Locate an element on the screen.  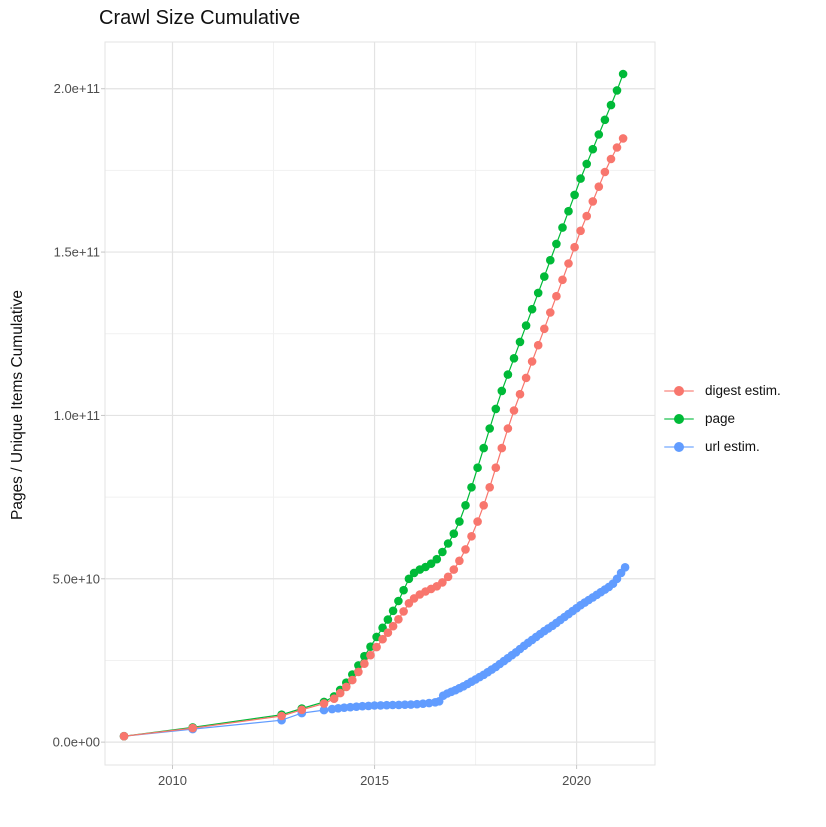
legend-label: page is located at coordinates (720, 418).